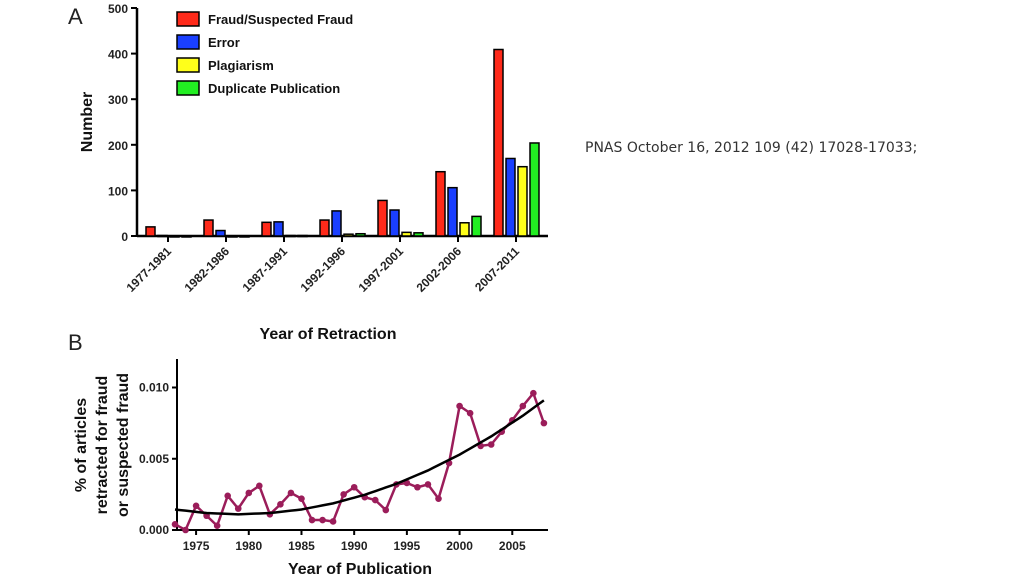 This screenshot has height=576, width=1024. I want to click on y-axis-title-b-line: or suspected fraud, so click(123, 445).